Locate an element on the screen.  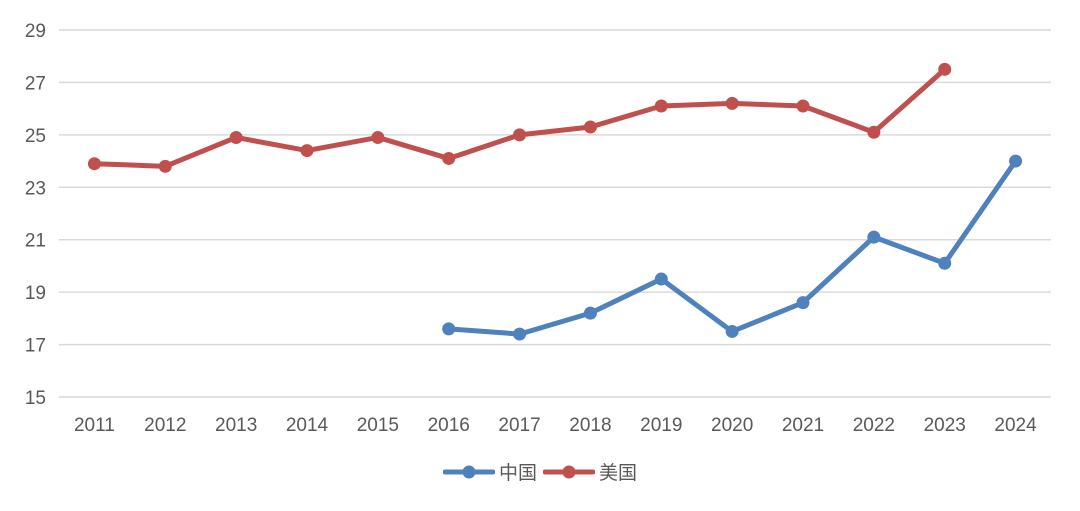
x-tick-label: 2022 is located at coordinates (874, 425).